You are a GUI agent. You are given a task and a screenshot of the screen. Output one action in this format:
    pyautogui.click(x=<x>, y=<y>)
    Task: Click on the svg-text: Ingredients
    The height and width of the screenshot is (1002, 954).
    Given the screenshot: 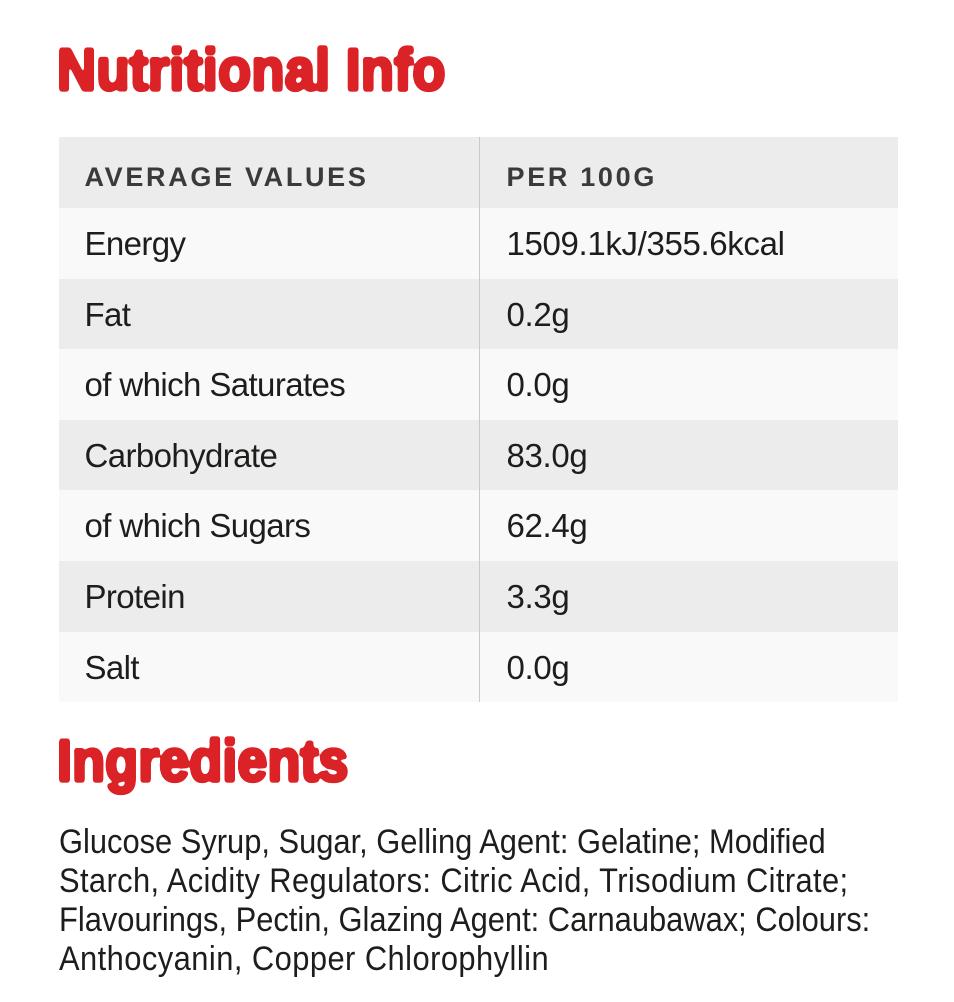 What is the action you would take?
    pyautogui.click(x=202, y=761)
    